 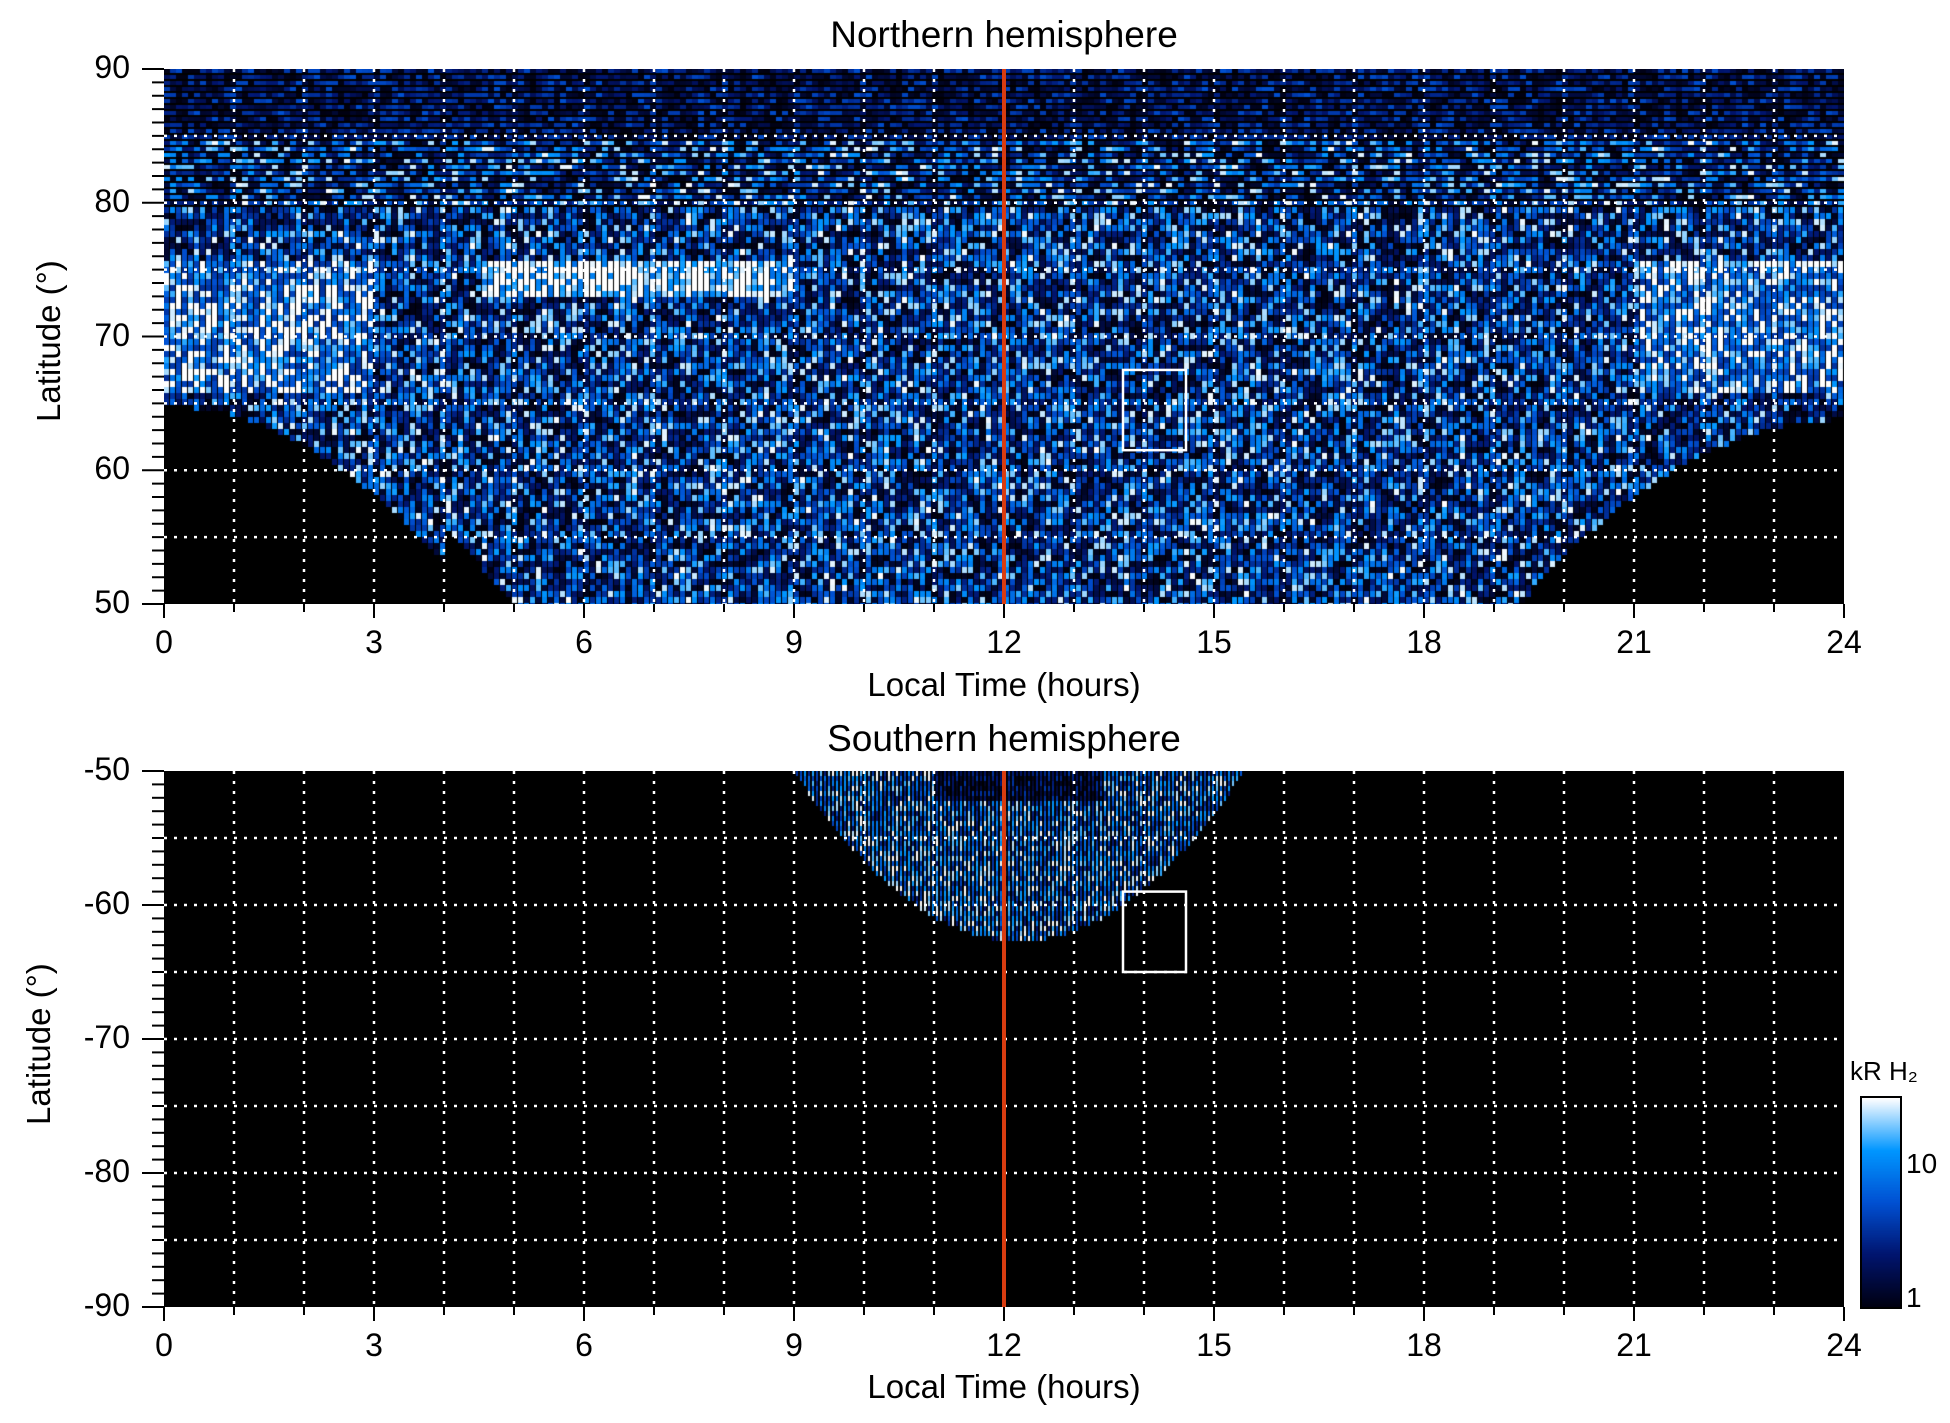 I want to click on colorbar-tick: 10, so click(x=1922, y=1163).